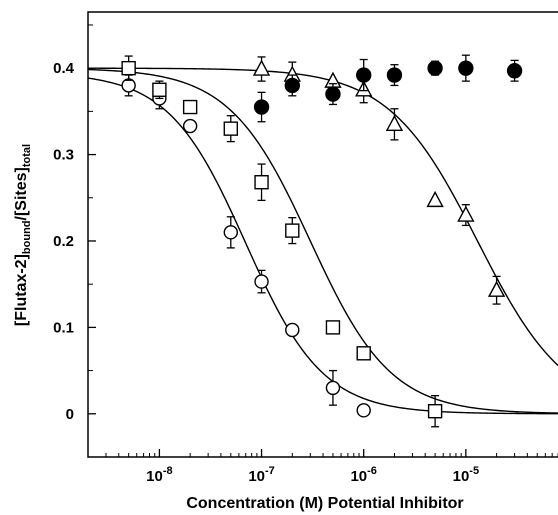 The height and width of the screenshot is (515, 558). What do you see at coordinates (63, 155) in the screenshot?
I see `y-tick-label: 0.3` at bounding box center [63, 155].